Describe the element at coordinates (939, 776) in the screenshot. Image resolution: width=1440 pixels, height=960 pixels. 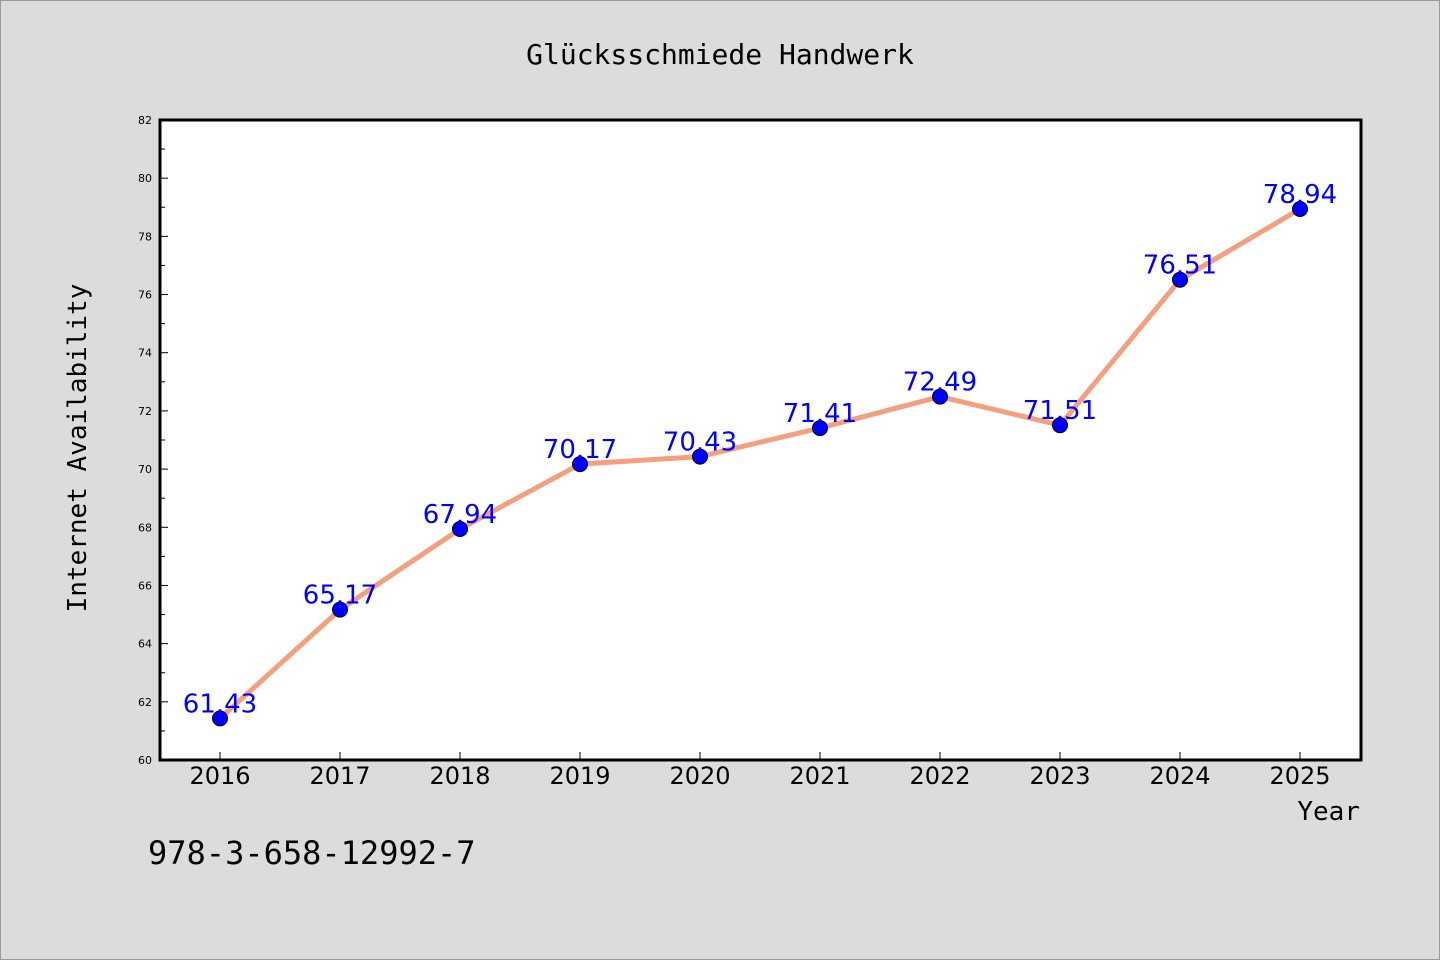
I see `x-tick-label: 2022` at that location.